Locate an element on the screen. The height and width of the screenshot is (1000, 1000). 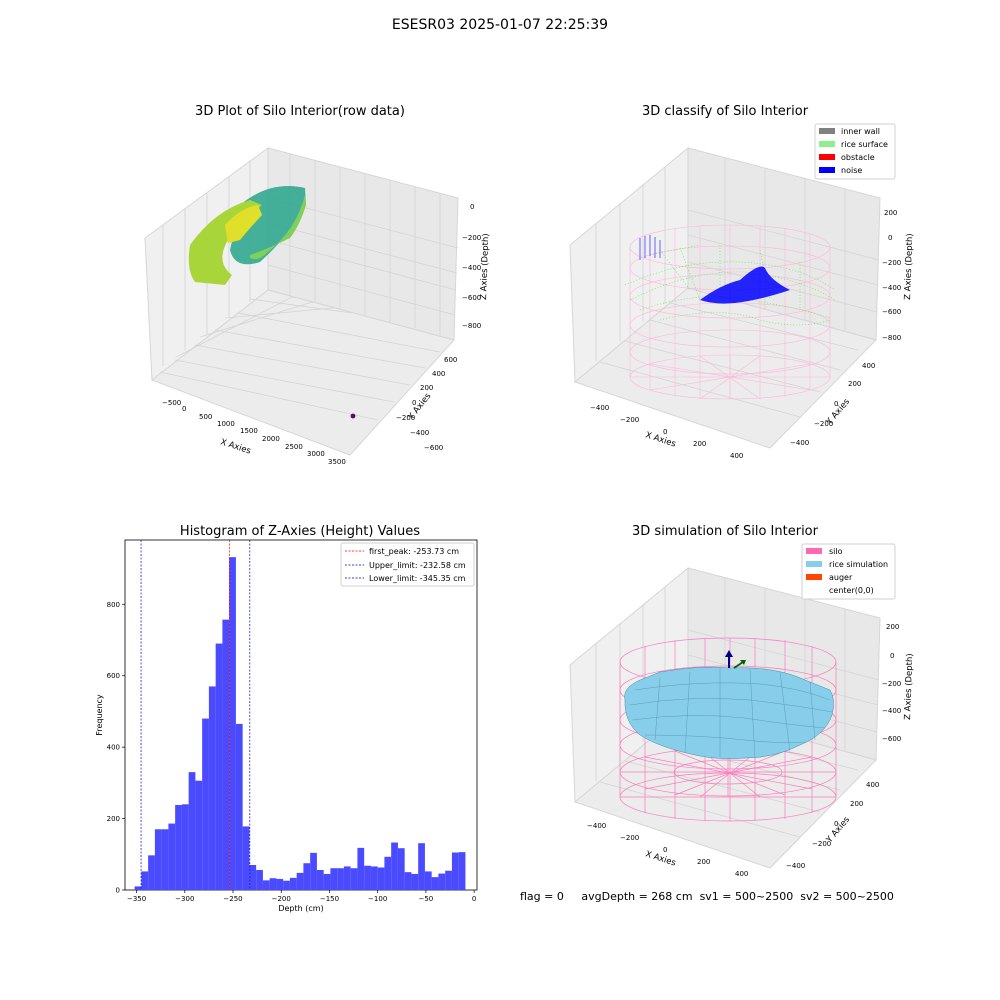
histogram-xlabel: Depth (cm) is located at coordinates (300, 908).